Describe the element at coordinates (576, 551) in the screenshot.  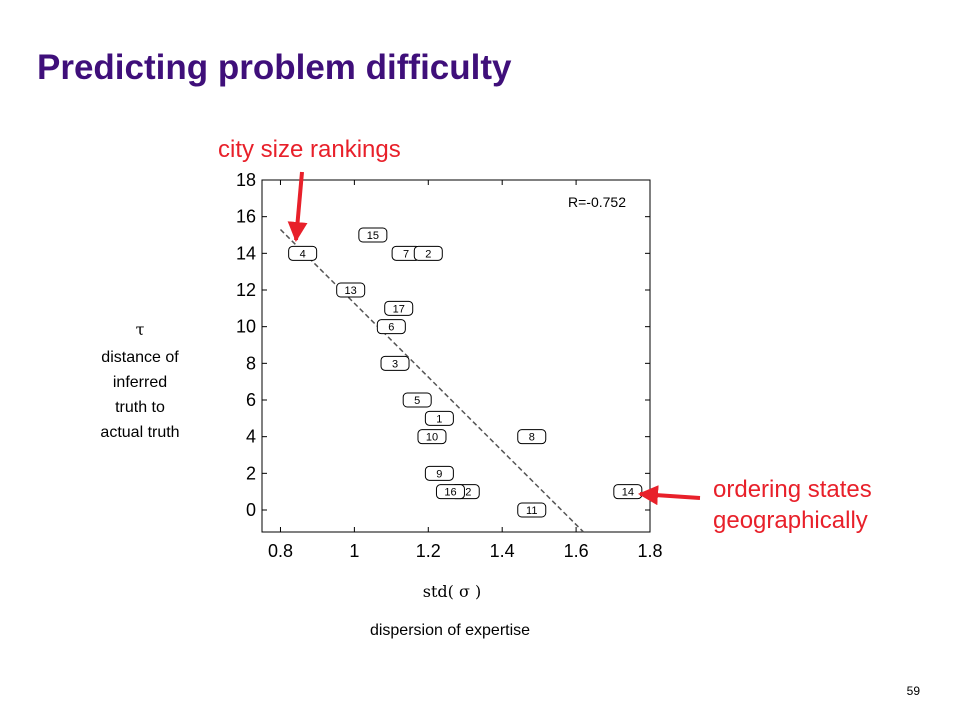
I see `x-tick-label: 1.6` at that location.